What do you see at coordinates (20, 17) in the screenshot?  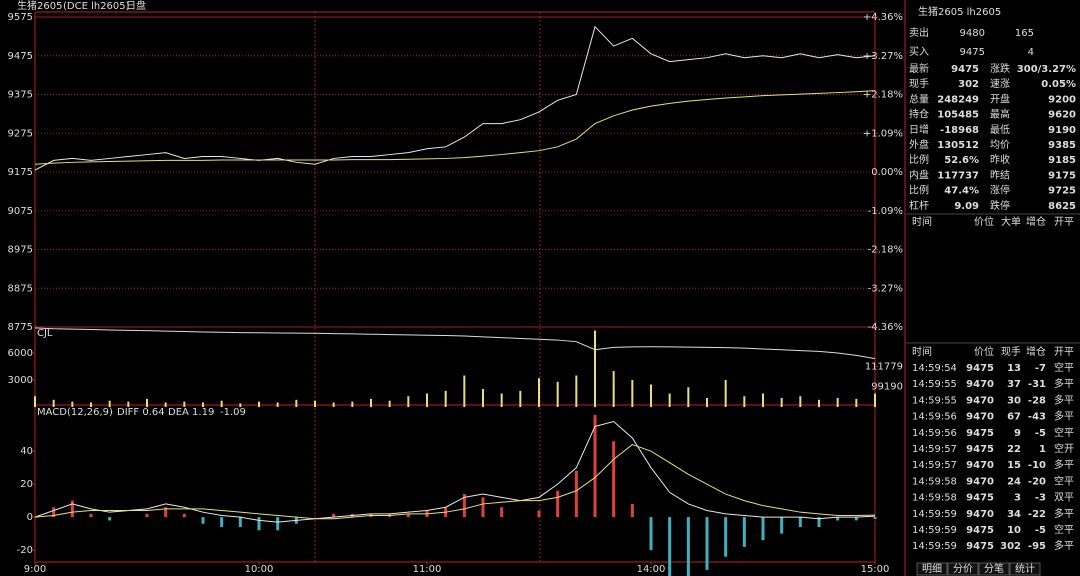 I see `y-tick-label: 9575` at bounding box center [20, 17].